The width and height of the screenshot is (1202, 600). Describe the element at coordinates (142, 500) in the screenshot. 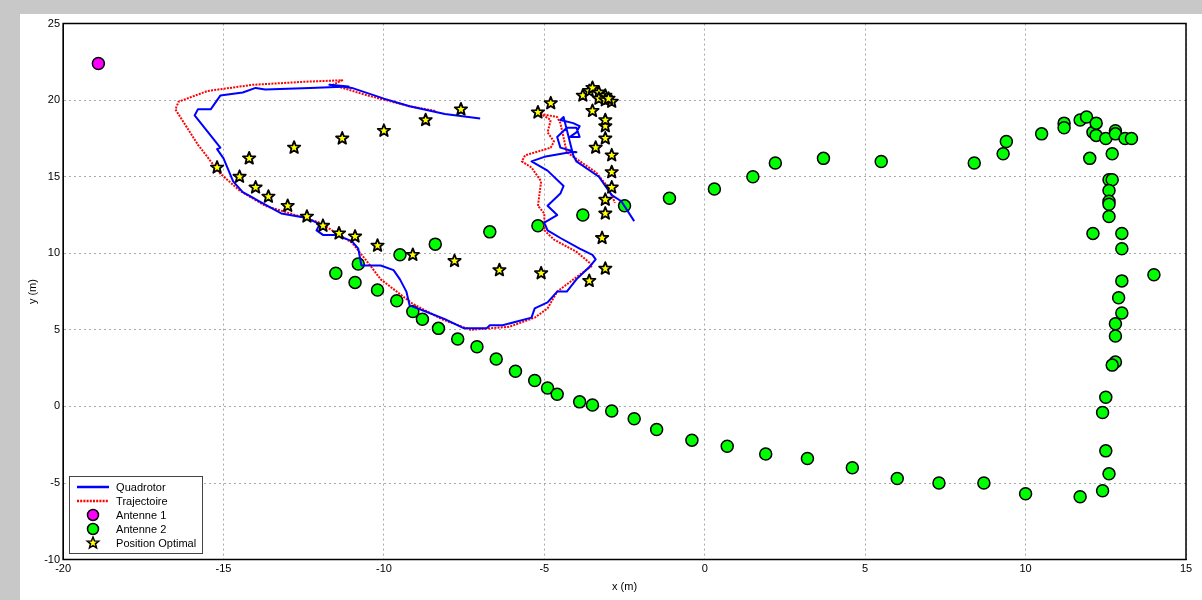

I see `legend-label: Trajectoire` at that location.